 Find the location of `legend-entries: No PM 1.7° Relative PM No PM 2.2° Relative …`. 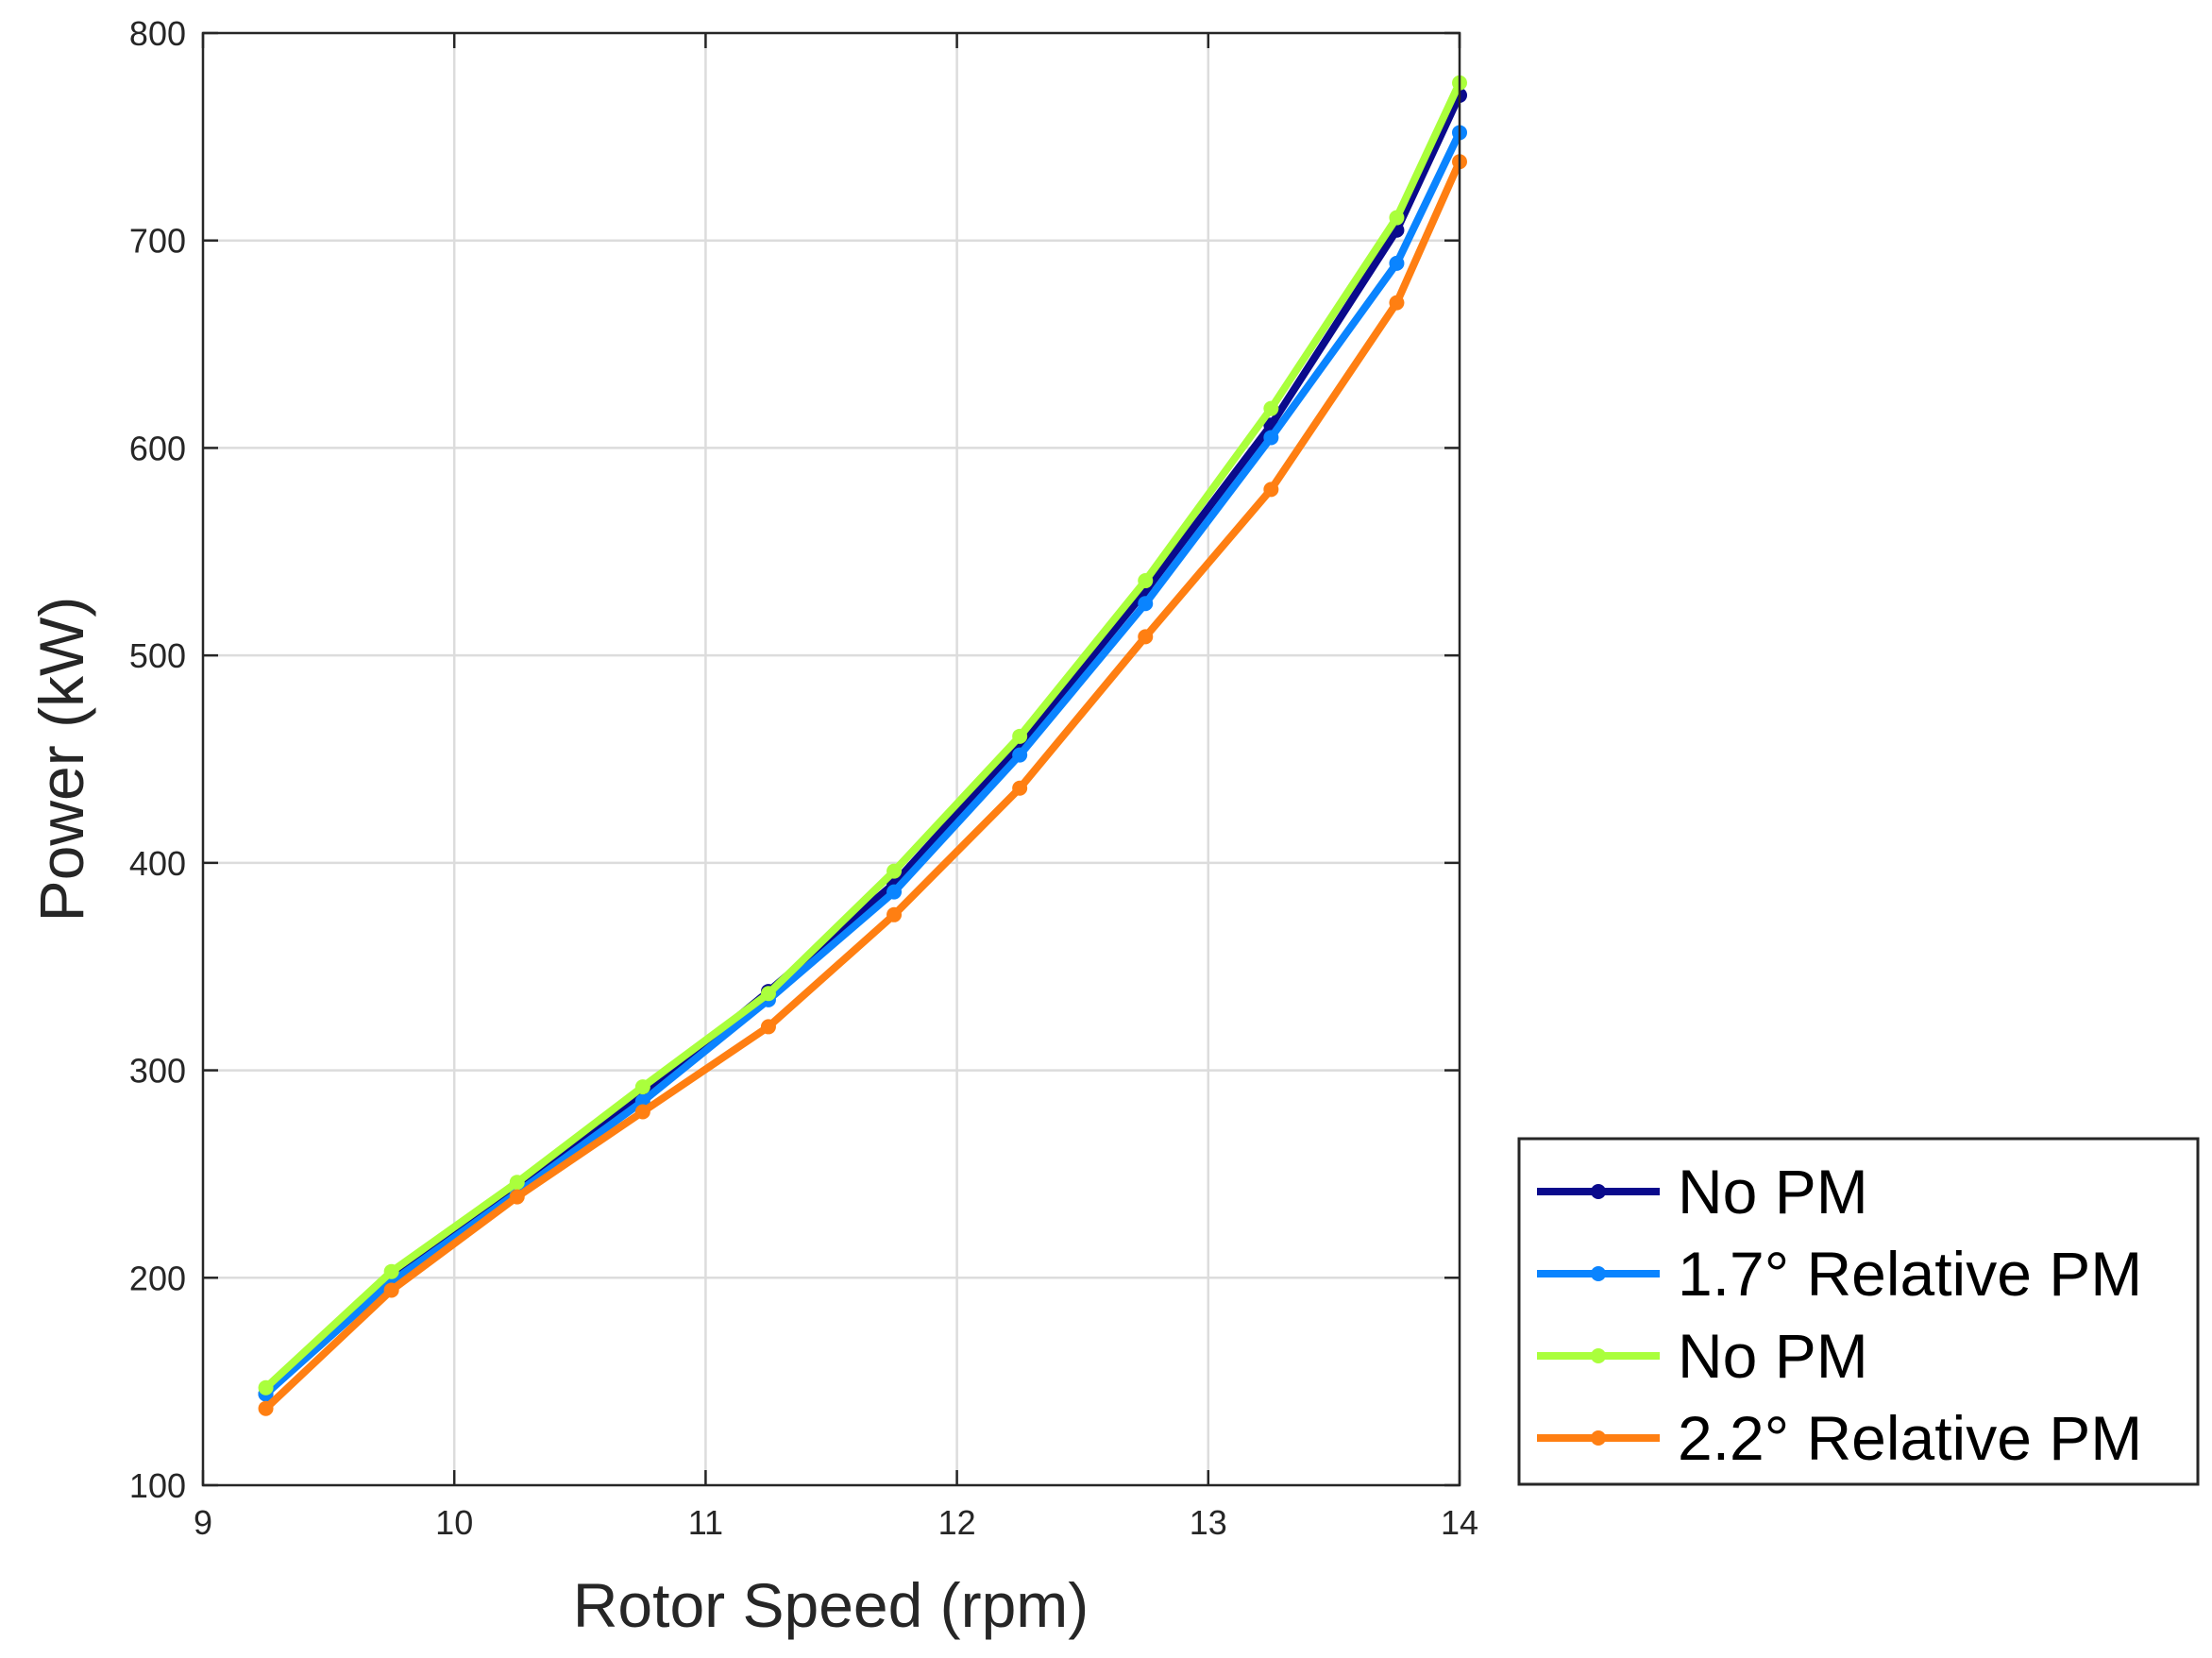

legend-entries: No PM 1.7° Relative PM No PM 2.2° Relative … is located at coordinates (1839, 1315).